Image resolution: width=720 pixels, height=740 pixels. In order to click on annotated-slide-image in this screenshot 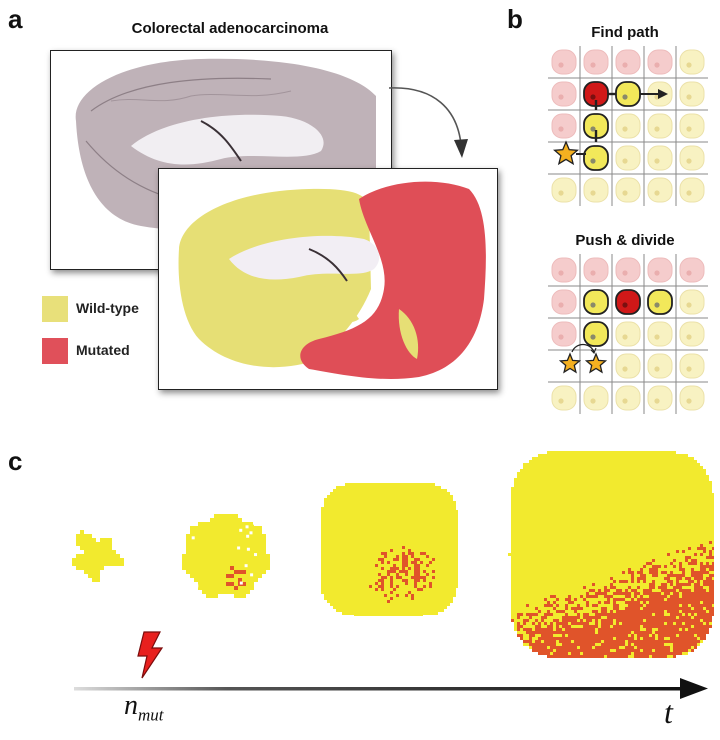, I will do `click(328, 279)`.